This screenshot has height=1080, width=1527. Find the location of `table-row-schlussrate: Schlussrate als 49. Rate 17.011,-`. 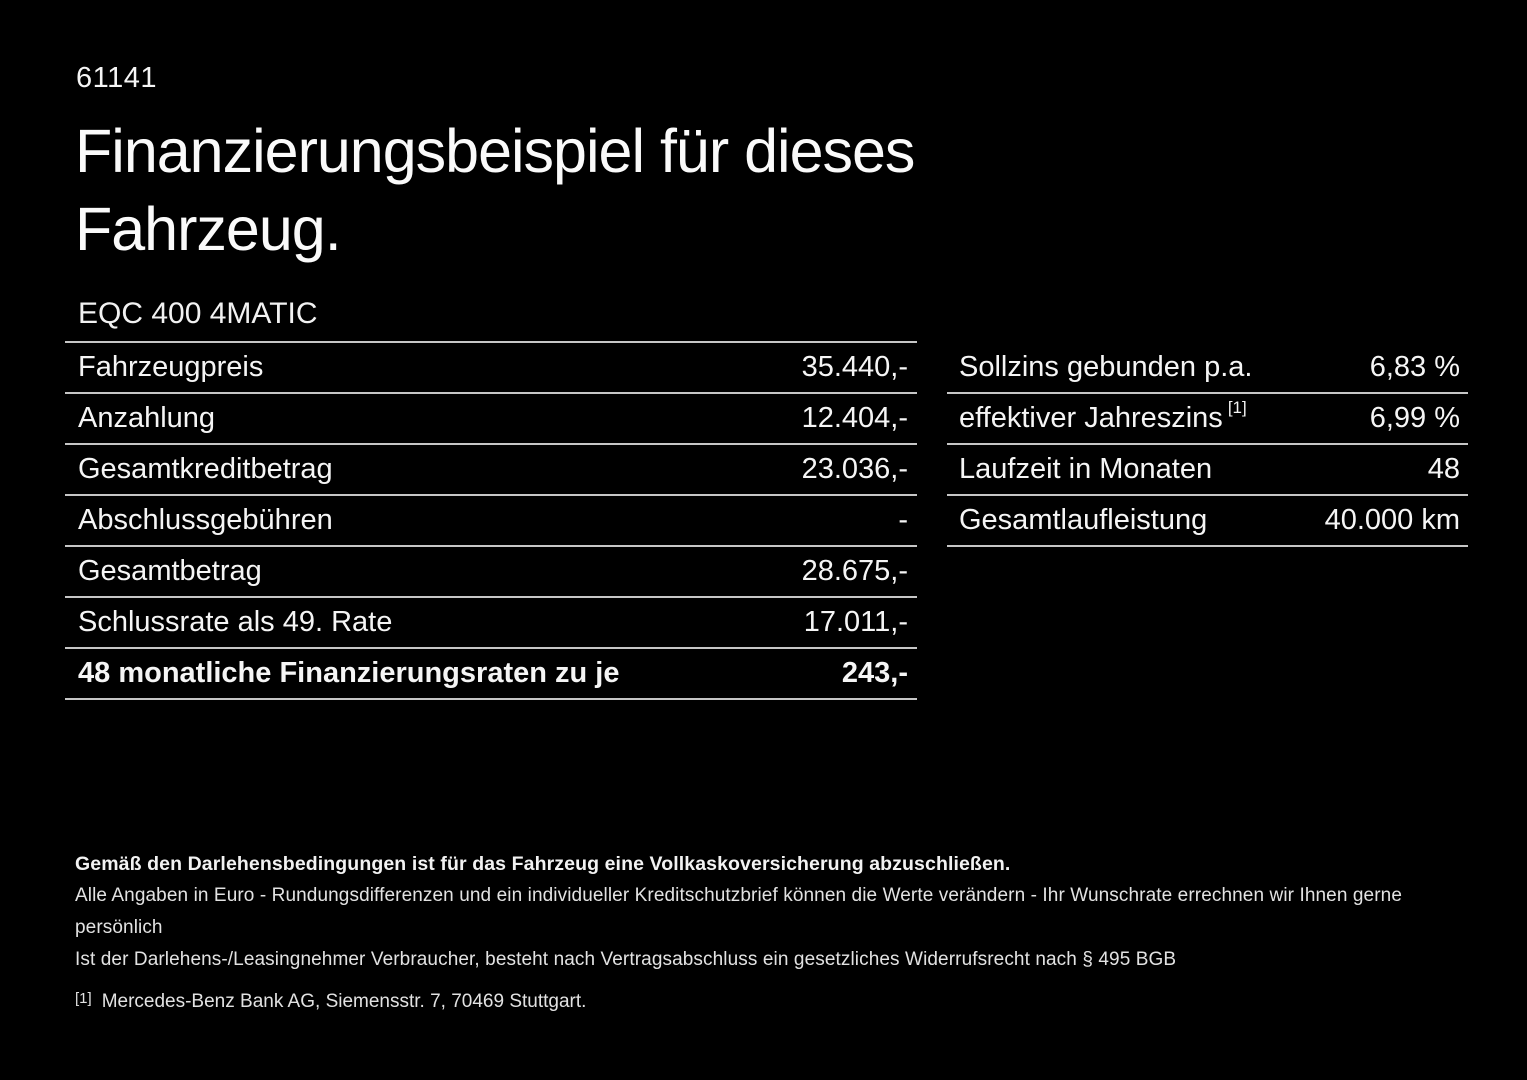

table-row-schlussrate: Schlussrate als 49. Rate 17.011,- is located at coordinates (491, 623).